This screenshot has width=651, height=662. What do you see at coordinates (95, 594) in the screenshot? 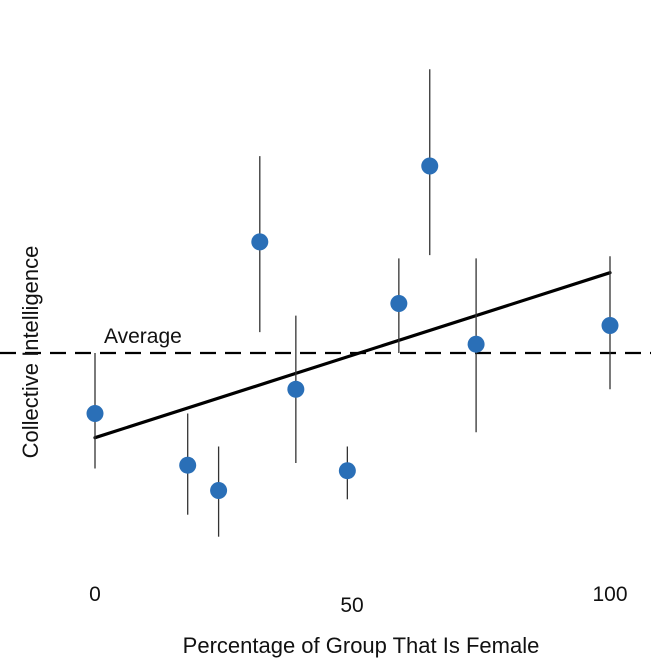
I see `x-tick-label: 0` at bounding box center [95, 594].